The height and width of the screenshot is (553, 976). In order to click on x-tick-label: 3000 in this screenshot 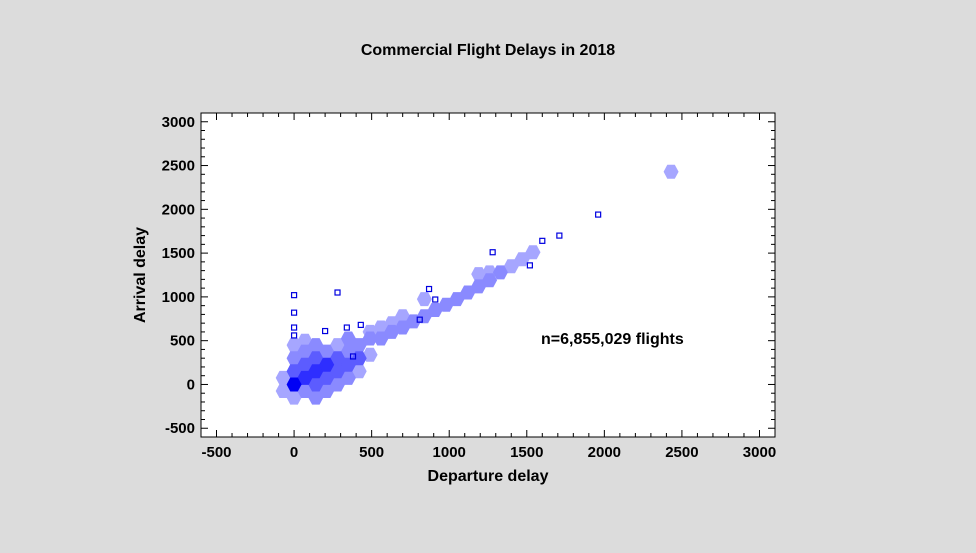, I will do `click(759, 452)`.